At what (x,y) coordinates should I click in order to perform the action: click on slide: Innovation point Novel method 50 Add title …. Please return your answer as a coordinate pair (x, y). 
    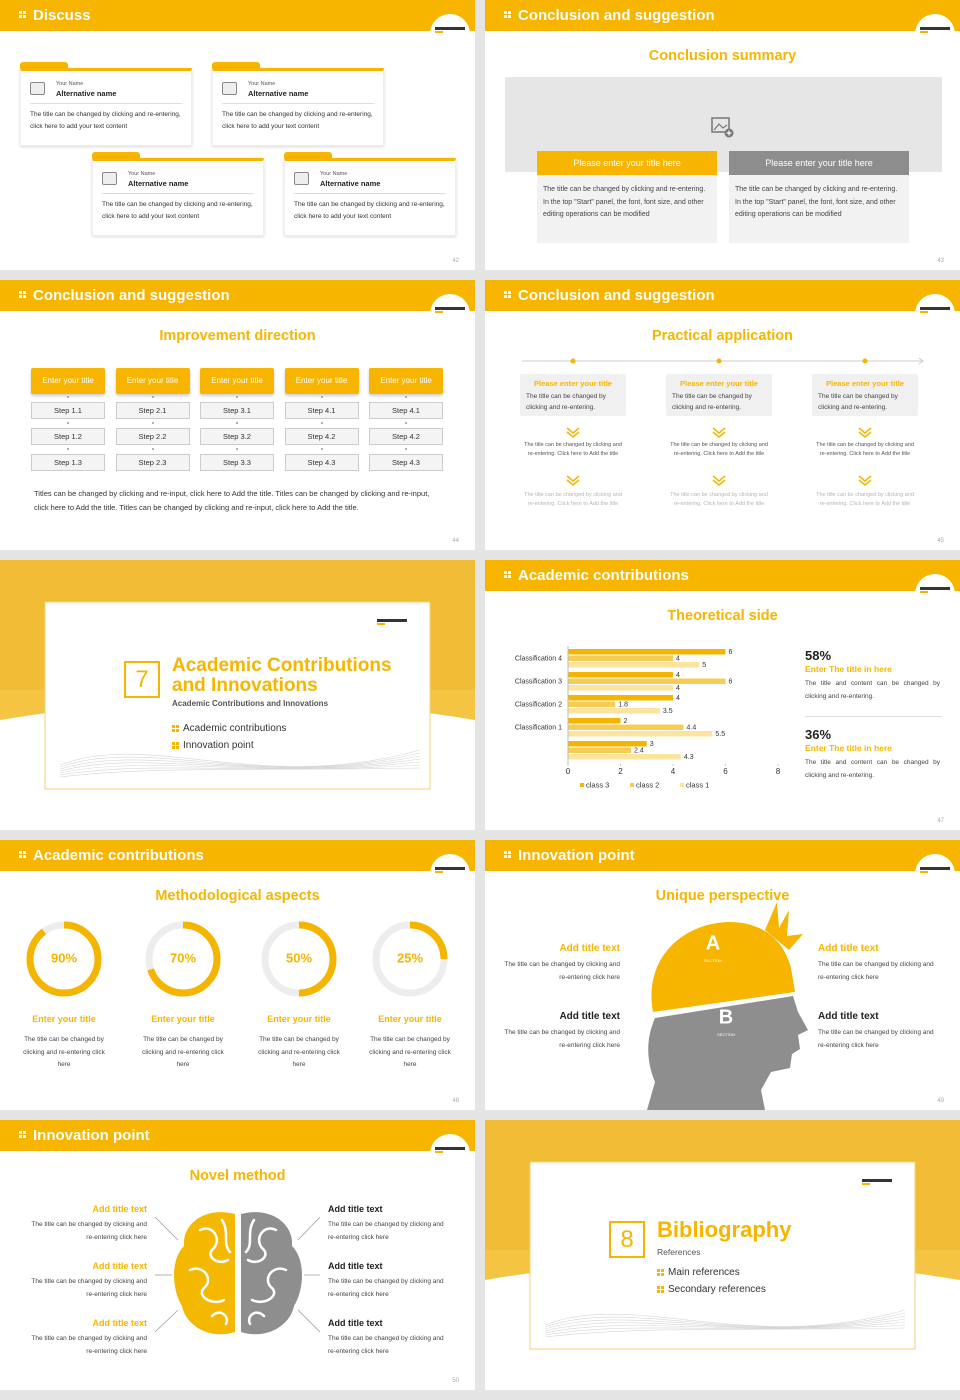
    Looking at the image, I should click on (237, 1255).